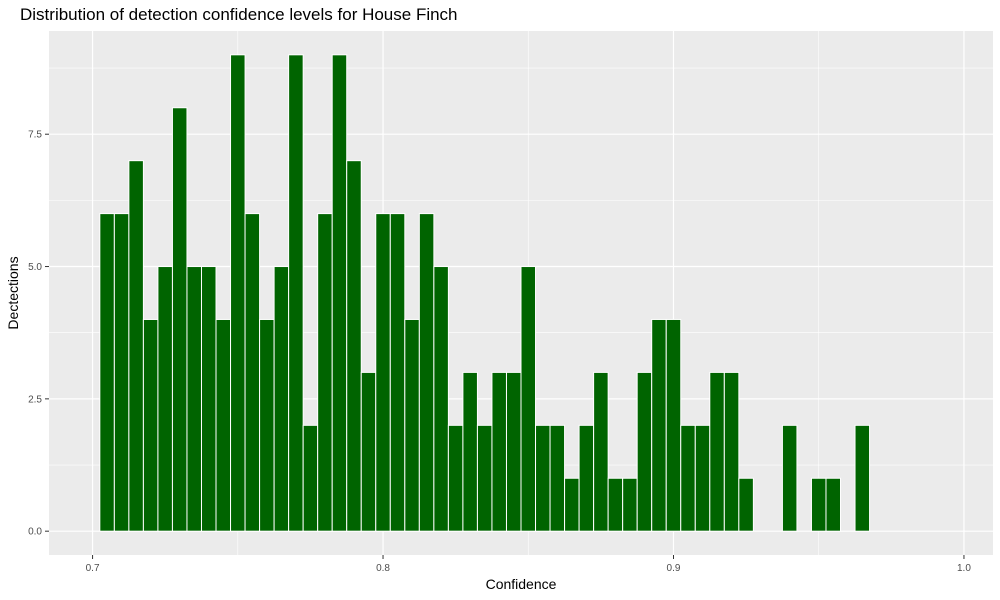  Describe the element at coordinates (35, 135) in the screenshot. I see `y-tick-label: 7.5` at that location.